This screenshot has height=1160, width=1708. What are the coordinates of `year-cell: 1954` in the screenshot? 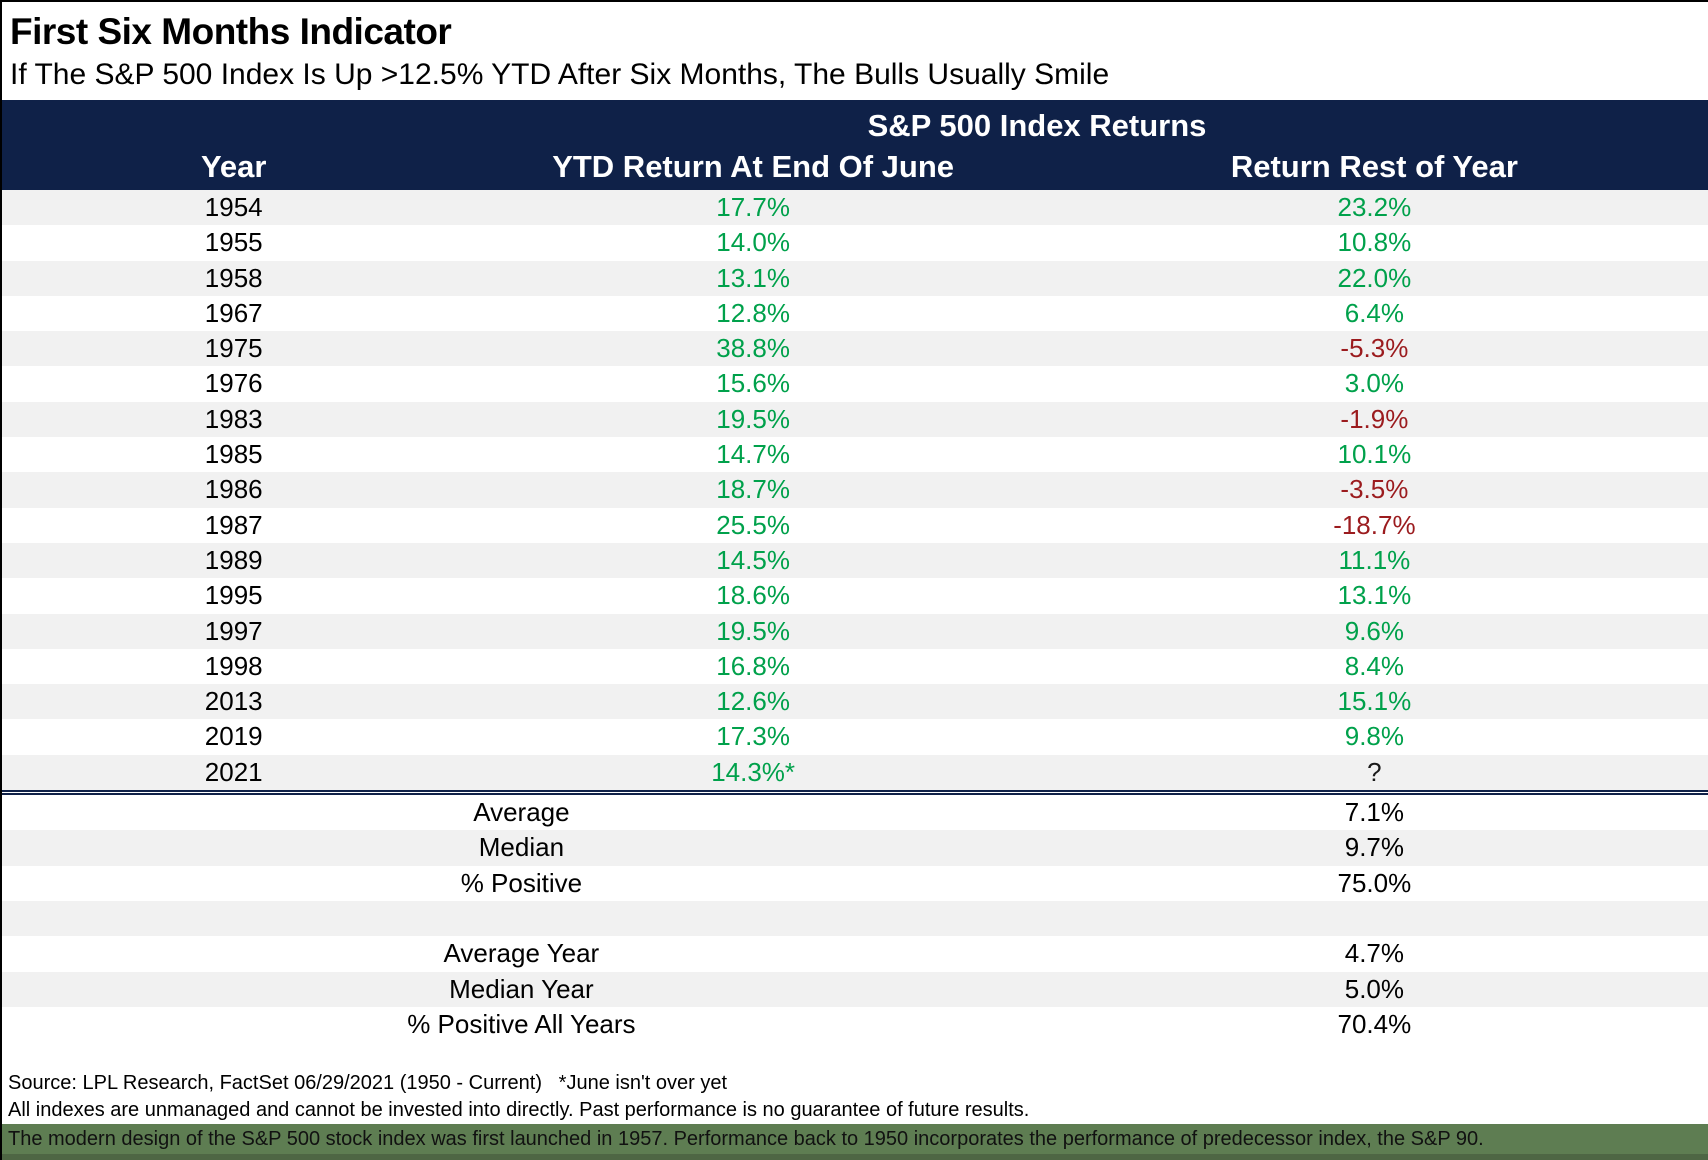 It's located at (233, 207).